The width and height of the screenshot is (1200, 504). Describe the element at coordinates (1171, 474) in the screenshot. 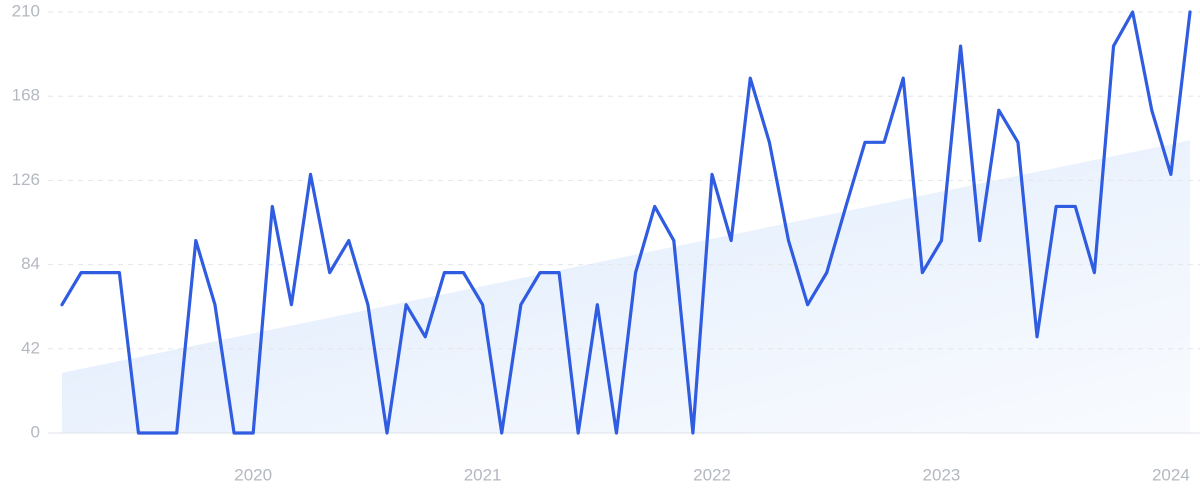

I see `x-tick-label: 2024` at that location.